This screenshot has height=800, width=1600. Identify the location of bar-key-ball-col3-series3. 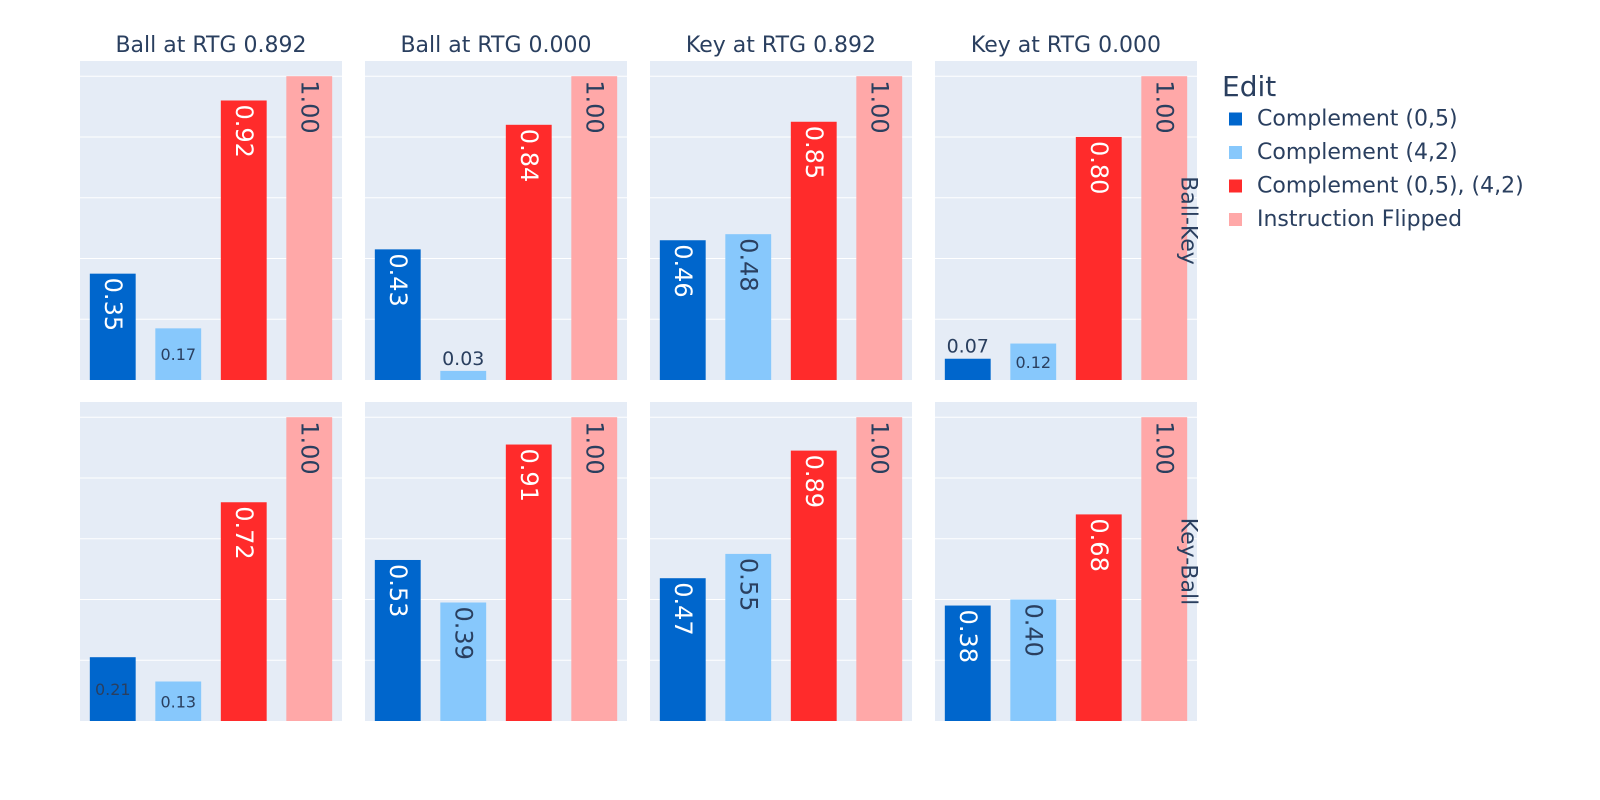
(813, 585).